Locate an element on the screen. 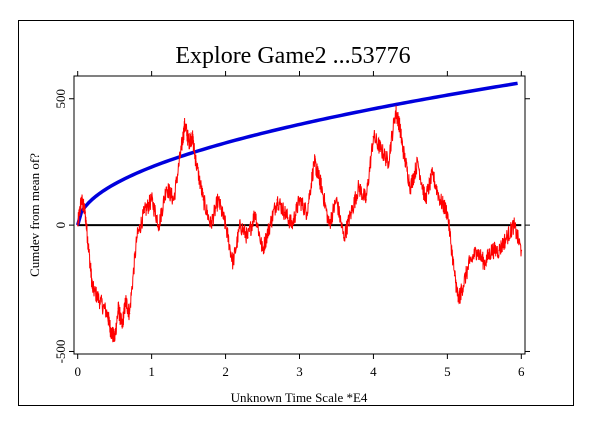 Image resolution: width=596 pixels, height=427 pixels. y-axis-label: Cumdev from mean of? is located at coordinates (34, 215).